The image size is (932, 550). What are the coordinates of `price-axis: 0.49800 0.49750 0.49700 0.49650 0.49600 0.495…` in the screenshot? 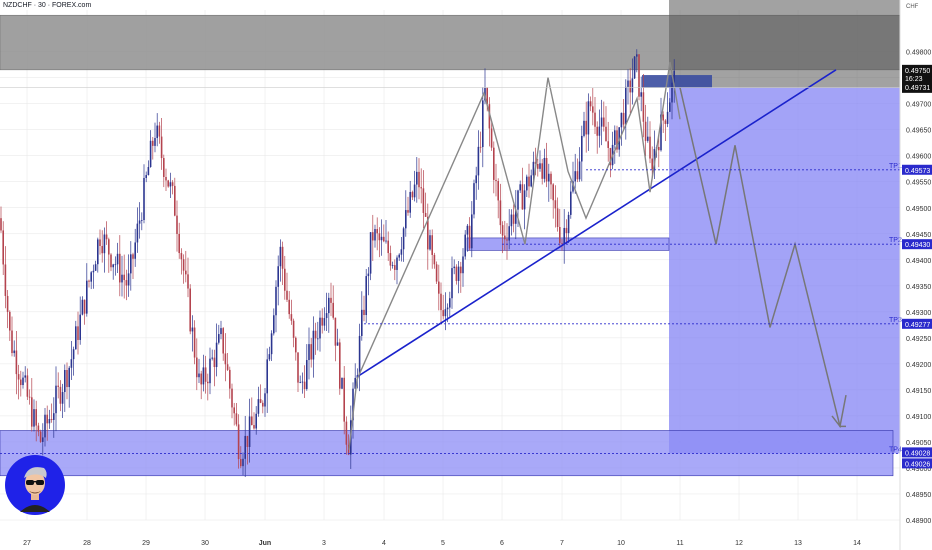 It's located at (915, 275).